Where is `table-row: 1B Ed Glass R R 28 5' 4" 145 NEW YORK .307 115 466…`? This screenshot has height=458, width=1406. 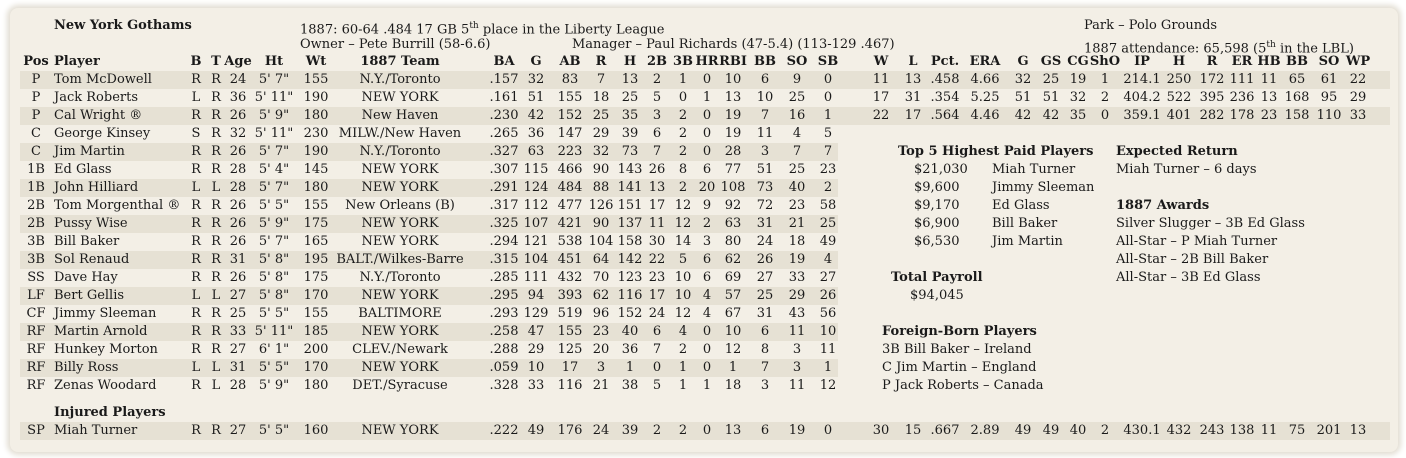
table-row: 1B Ed Glass R R 28 5' 4" 145 NEW YORK .307 115 466… is located at coordinates (429, 170).